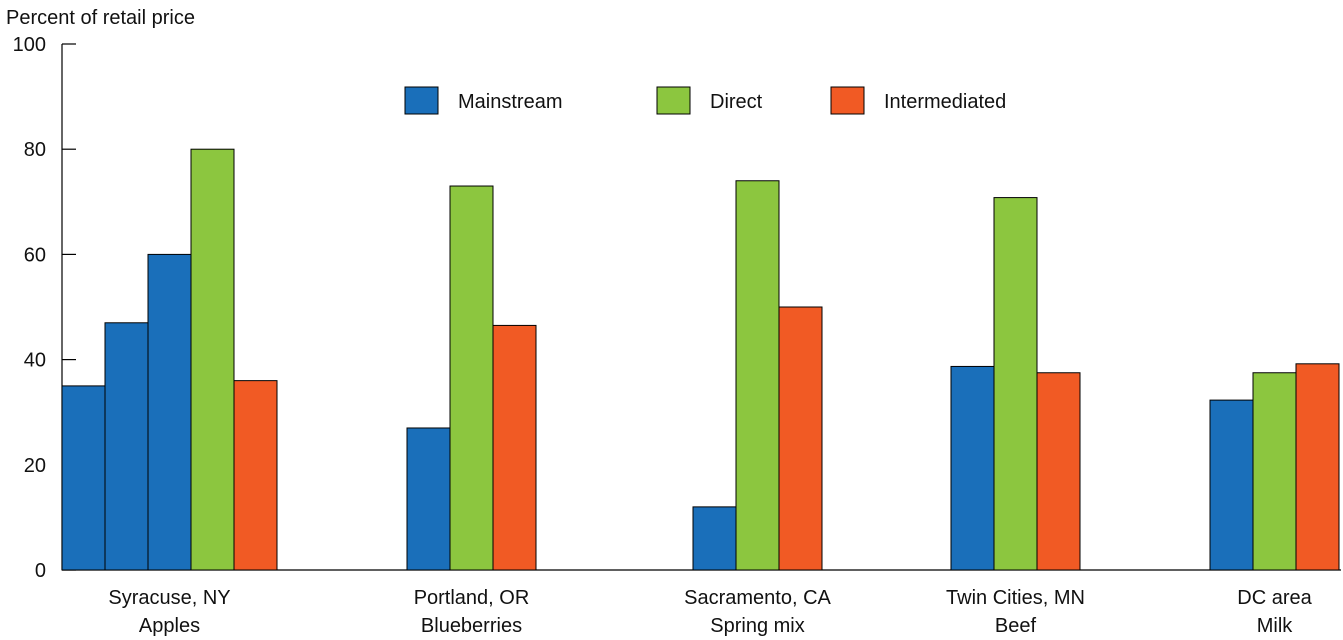 The image size is (1343, 640). Describe the element at coordinates (705, 100) in the screenshot. I see `legend: Mainstream Direct Intermediated` at that location.